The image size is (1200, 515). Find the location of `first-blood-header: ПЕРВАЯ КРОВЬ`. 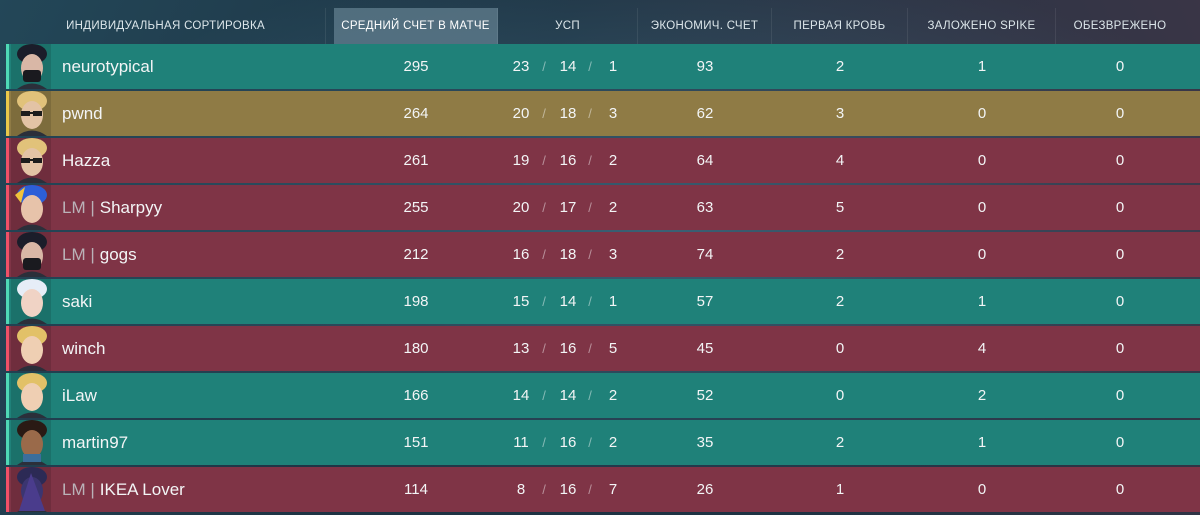

first-blood-header: ПЕРВАЯ КРОВЬ is located at coordinates (840, 26).